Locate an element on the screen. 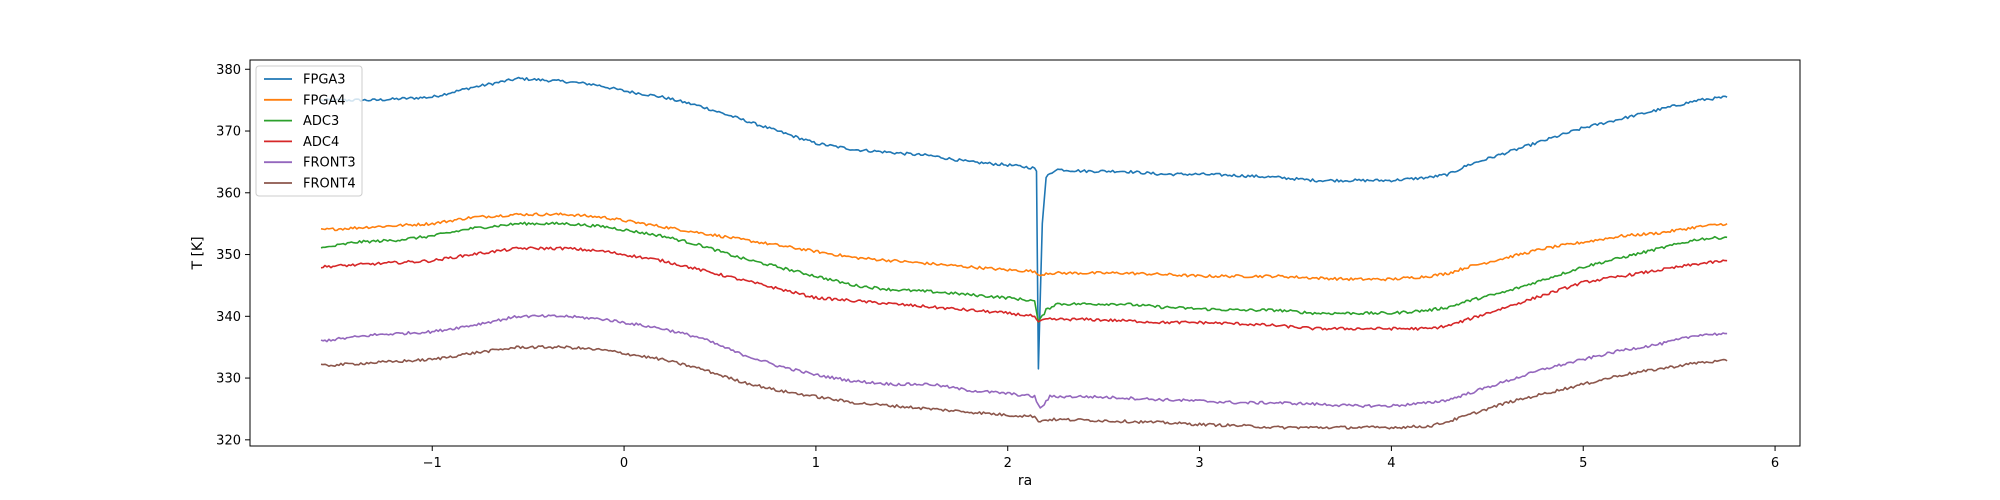  legend-label-fpga3: FPGA3 is located at coordinates (324, 80).